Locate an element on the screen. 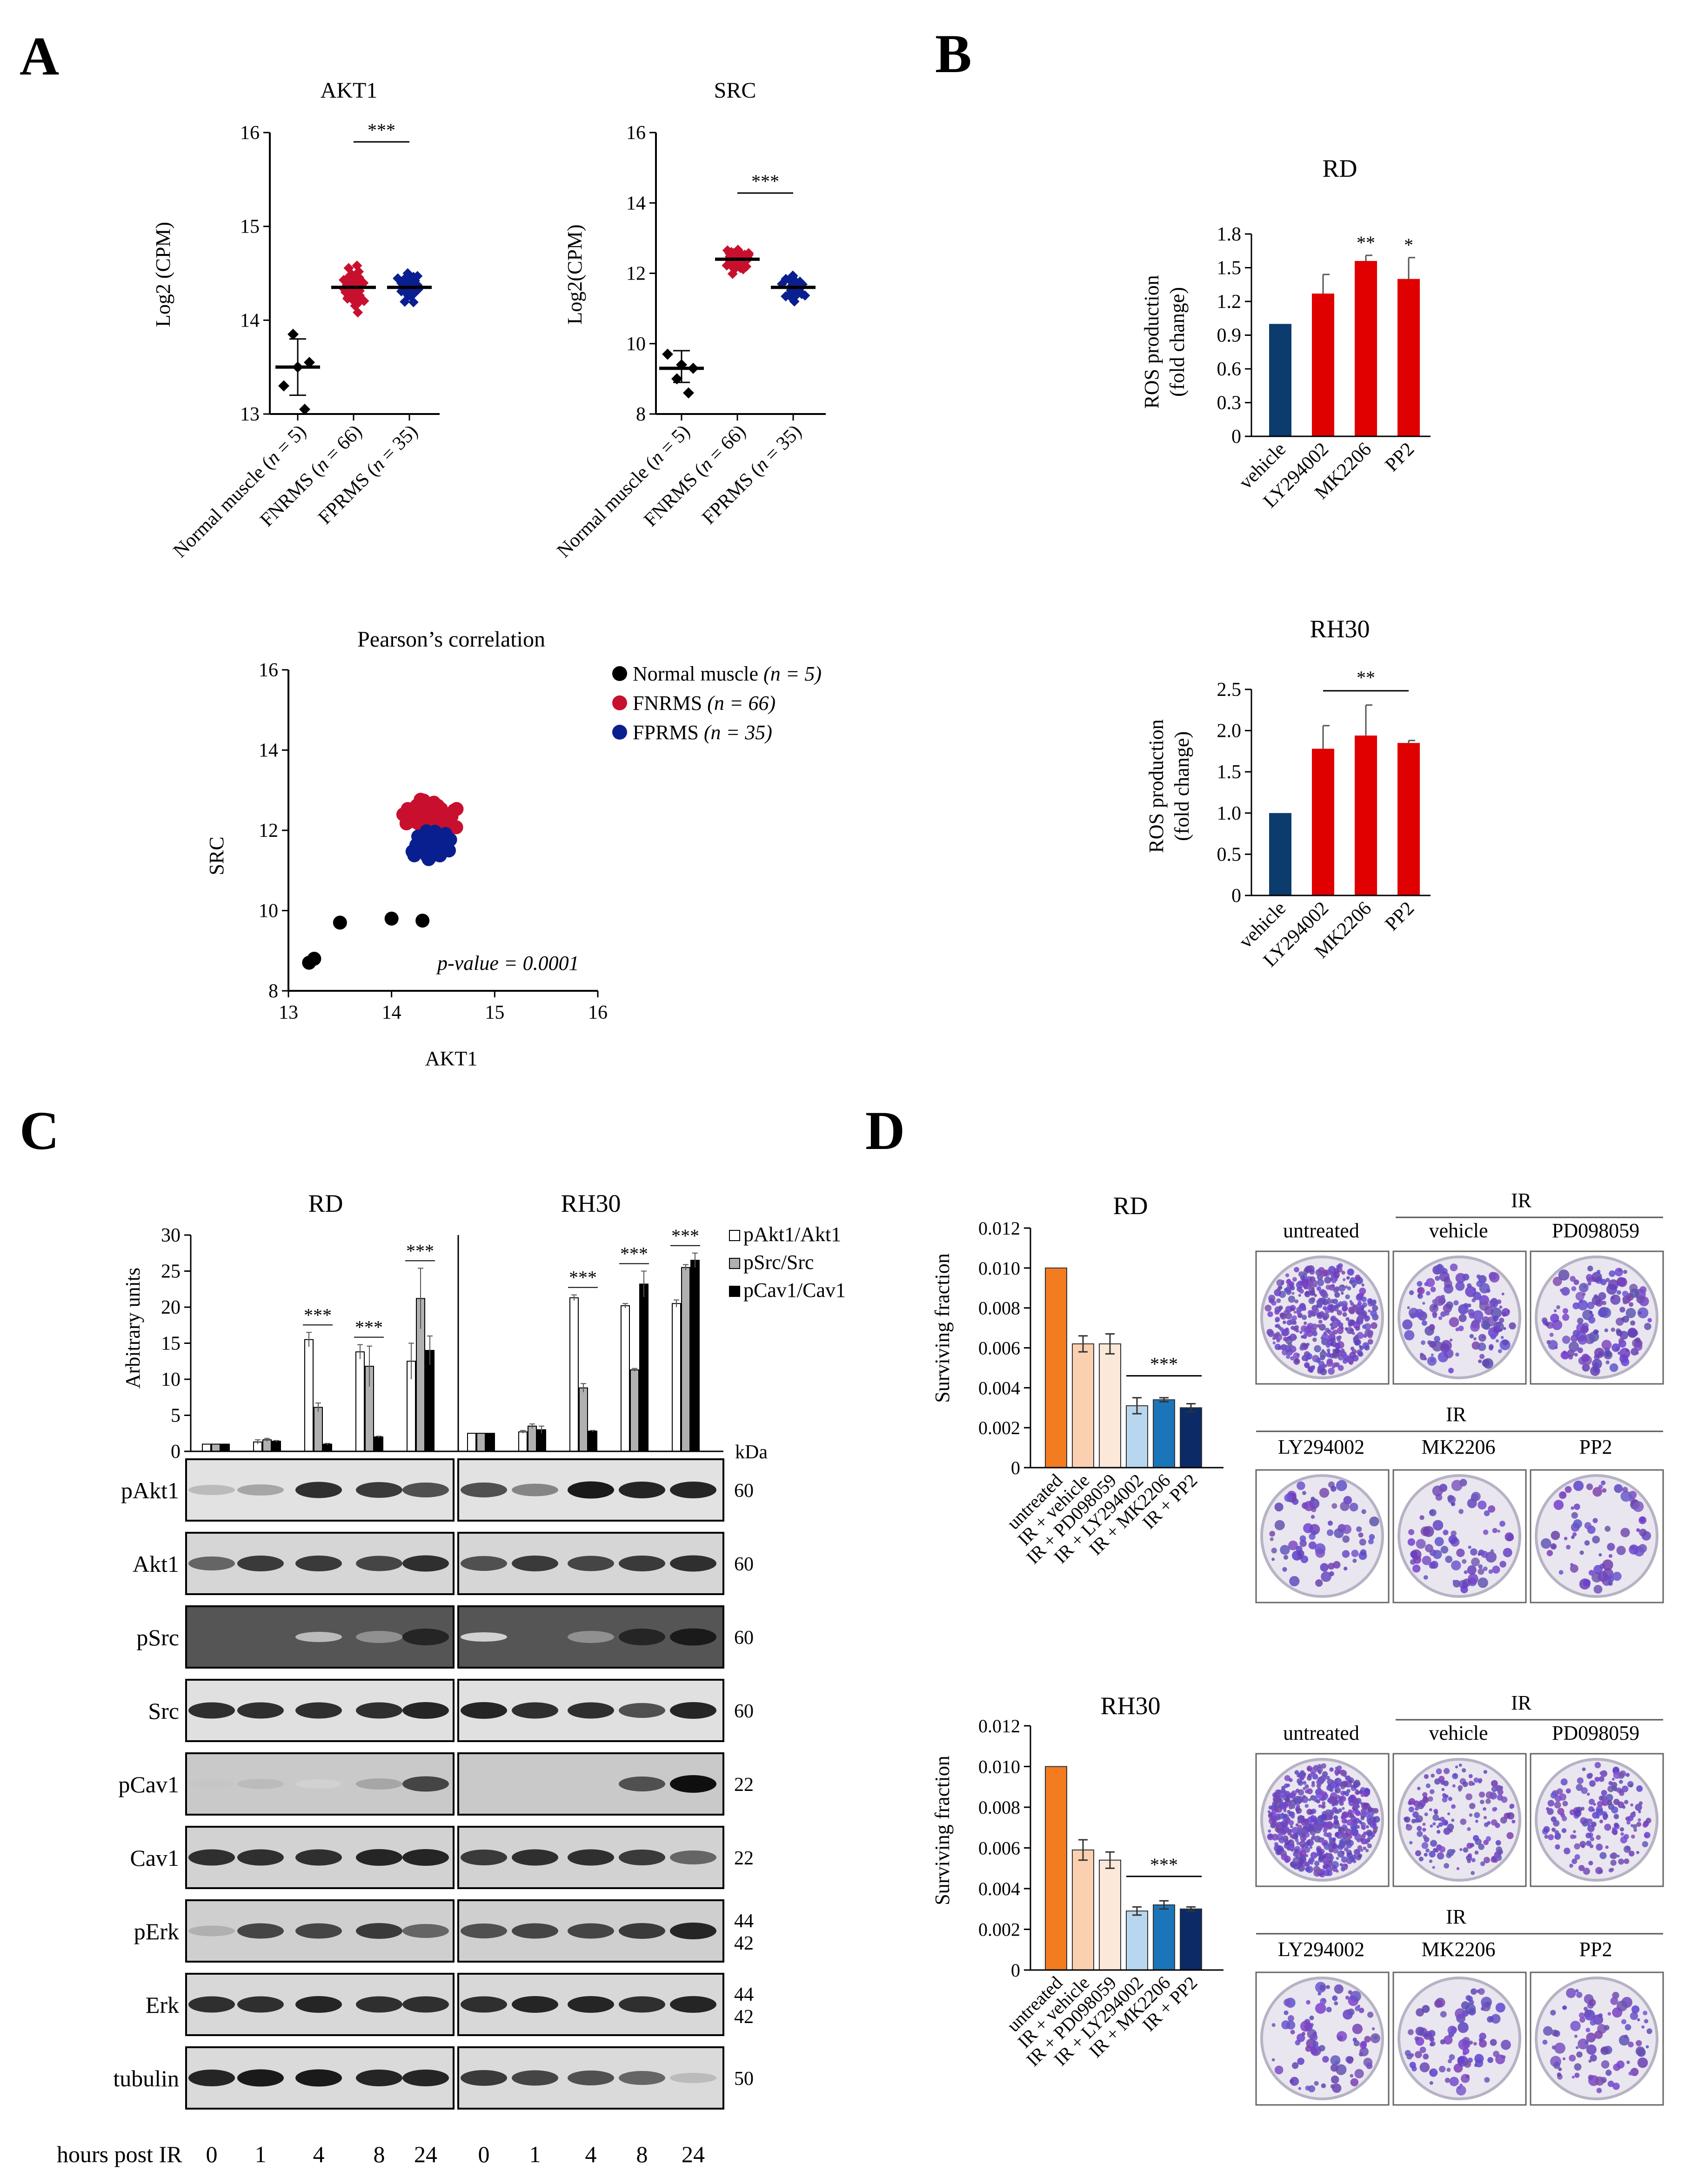 The image size is (1685, 2184). hours-tick: 4 is located at coordinates (591, 2154).